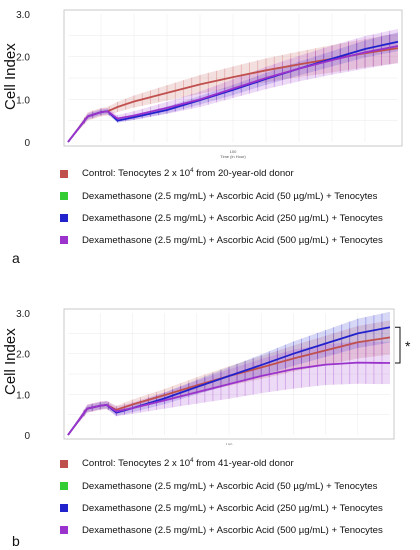  I want to click on error-band, so click(229, 388).